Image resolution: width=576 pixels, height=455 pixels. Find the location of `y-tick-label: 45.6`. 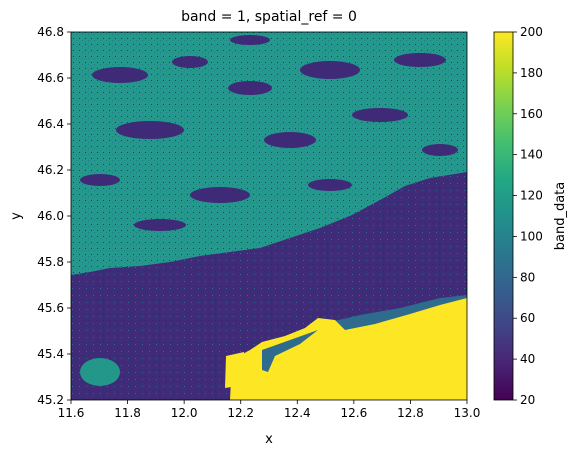

y-tick-label: 45.6 is located at coordinates (50, 308).